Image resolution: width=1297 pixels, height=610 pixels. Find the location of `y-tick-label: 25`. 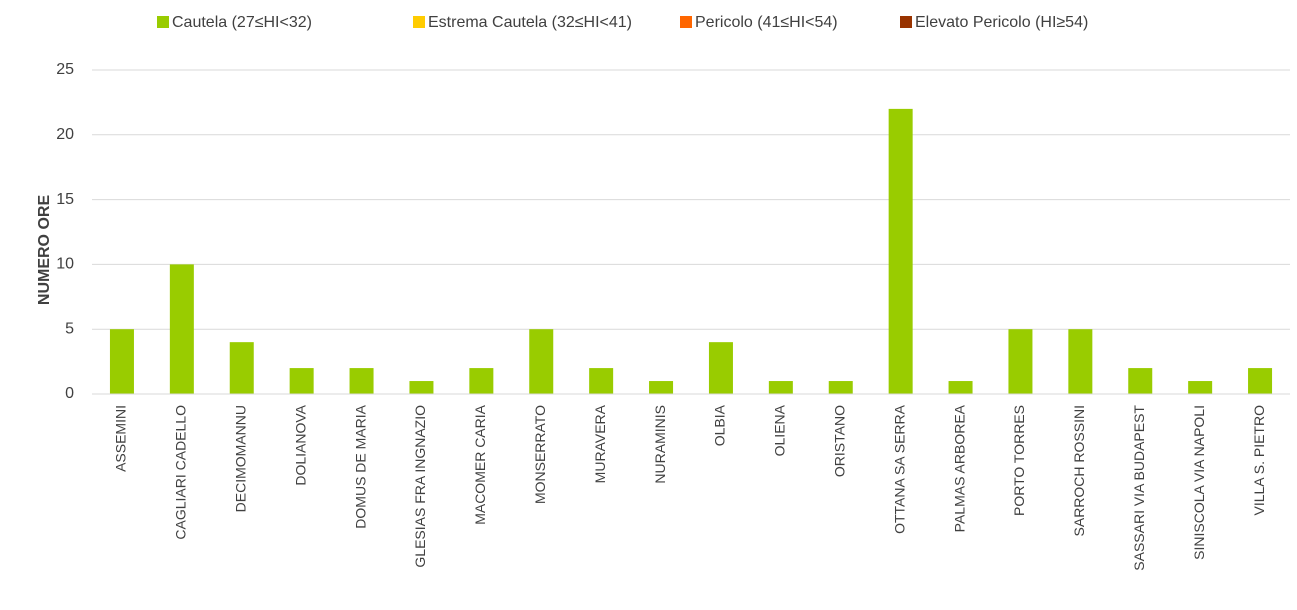

y-tick-label: 25 is located at coordinates (65, 69).